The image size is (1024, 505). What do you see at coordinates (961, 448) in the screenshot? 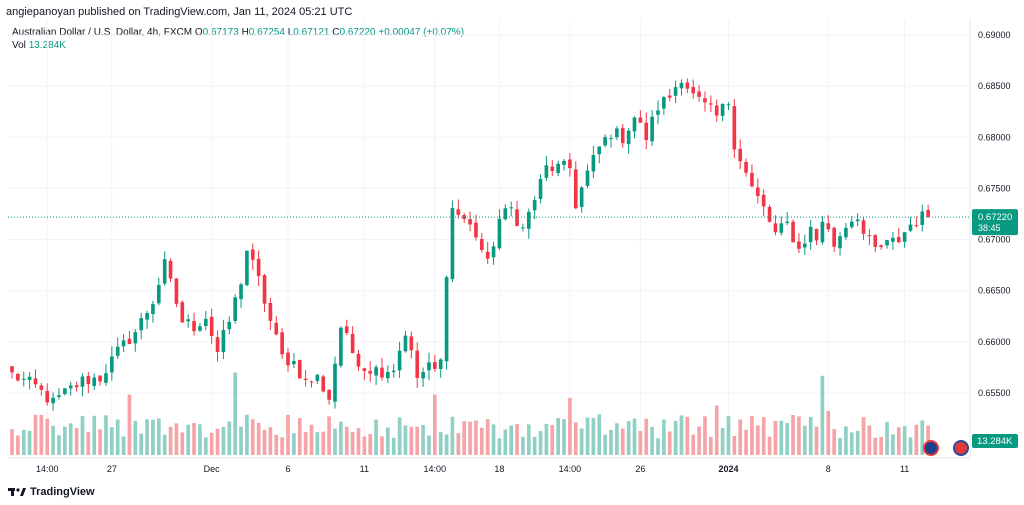
I see `us-flag-icon` at bounding box center [961, 448].